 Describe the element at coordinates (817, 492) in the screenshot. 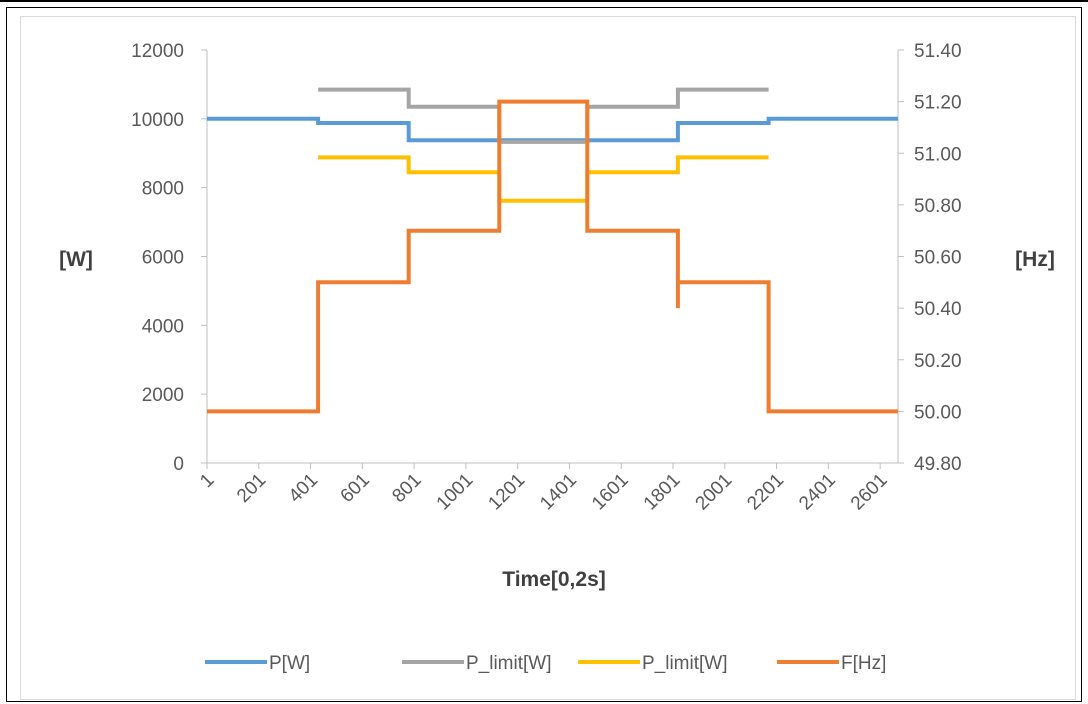

I see `x-tick-label: 2401` at that location.